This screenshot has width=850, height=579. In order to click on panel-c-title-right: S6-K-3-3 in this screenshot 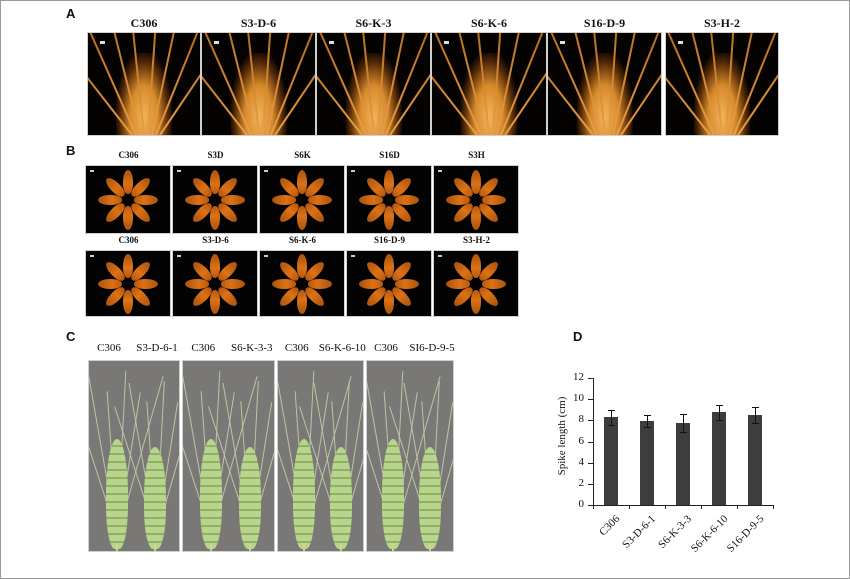, I will do `click(251, 348)`.